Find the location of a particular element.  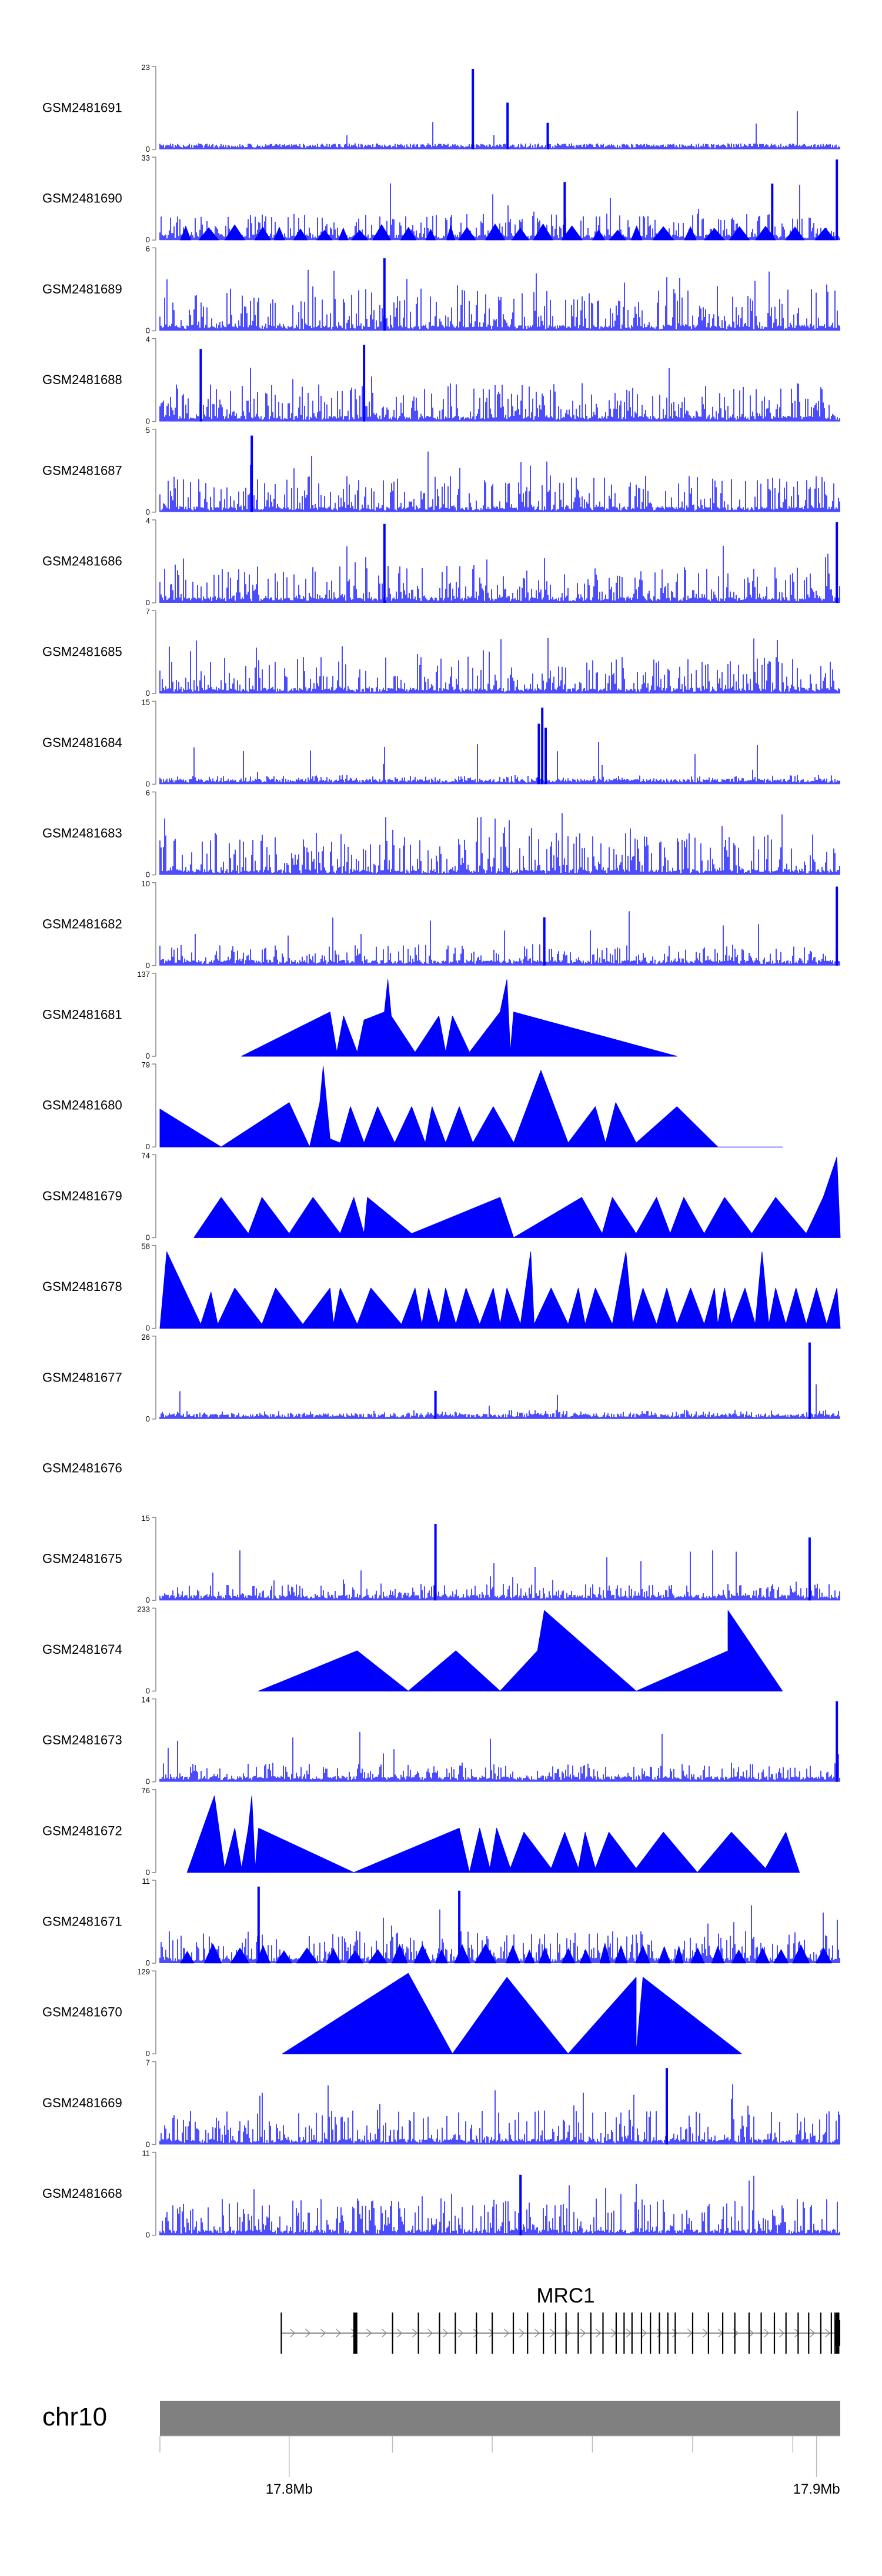

track-GSM2481671: GSM2481671 11 0 is located at coordinates (441, 1922).